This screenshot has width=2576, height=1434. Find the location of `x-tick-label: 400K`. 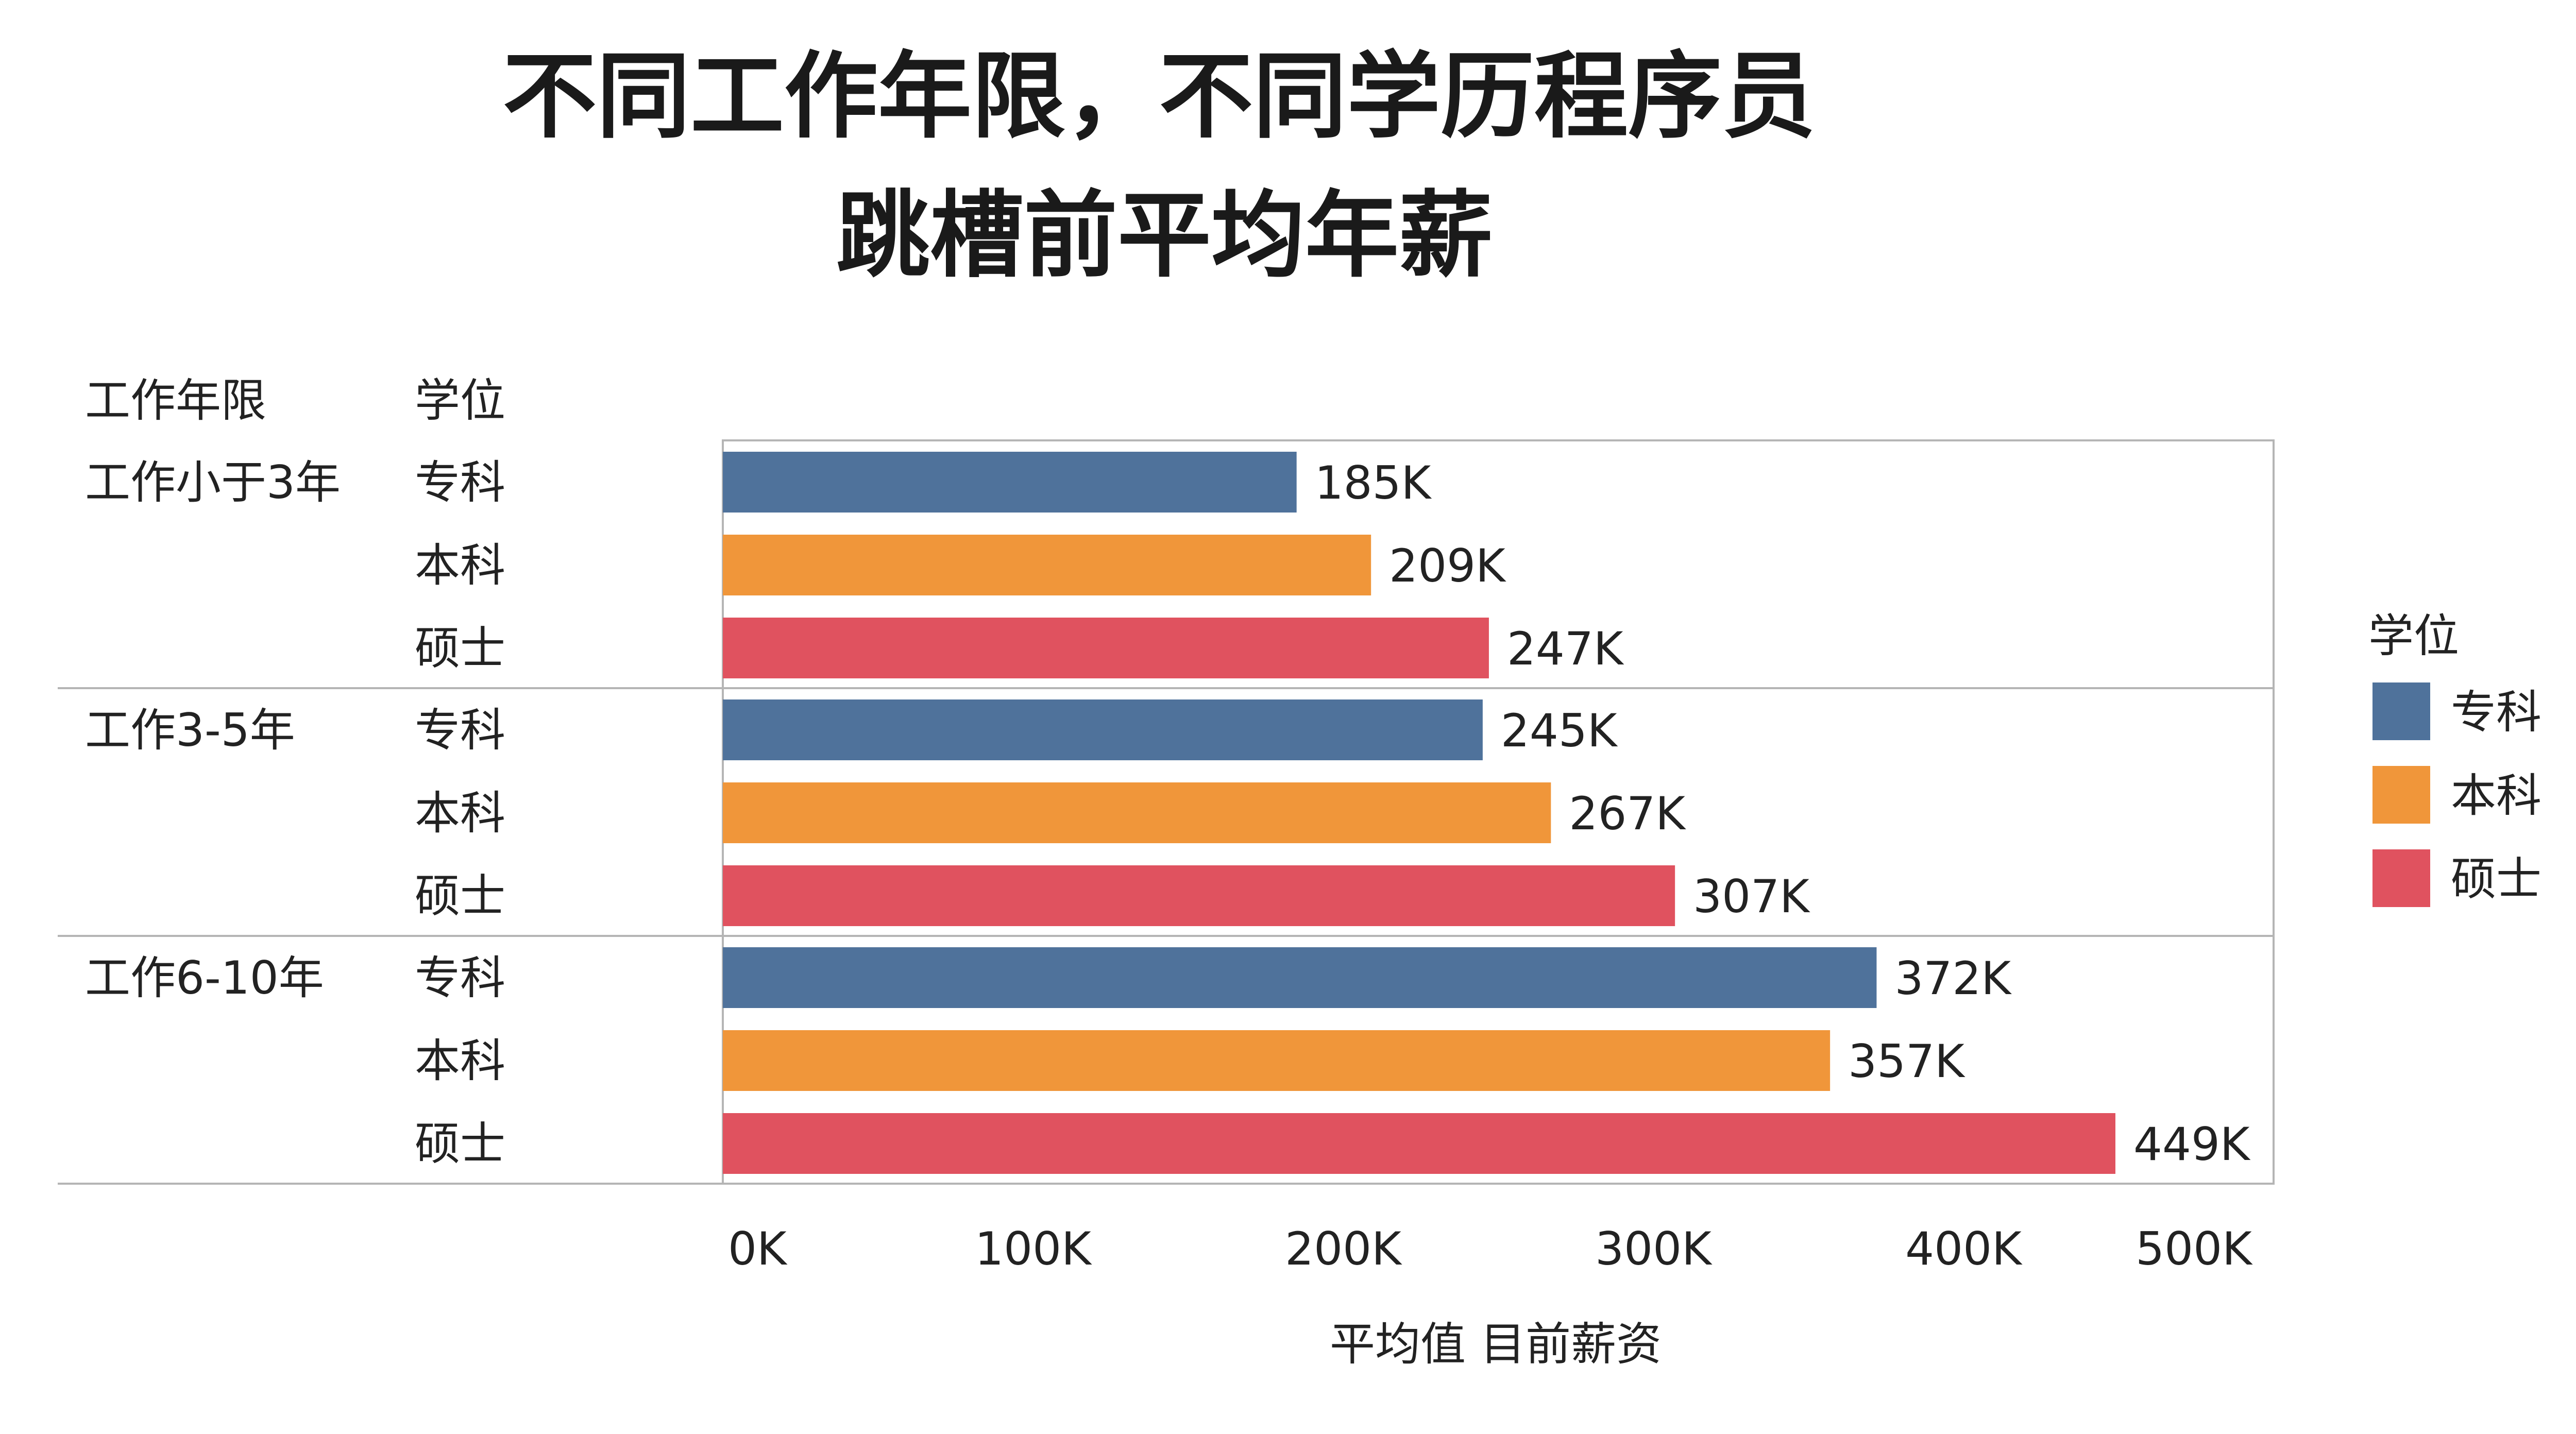

x-tick-label: 400K is located at coordinates (1964, 1248).